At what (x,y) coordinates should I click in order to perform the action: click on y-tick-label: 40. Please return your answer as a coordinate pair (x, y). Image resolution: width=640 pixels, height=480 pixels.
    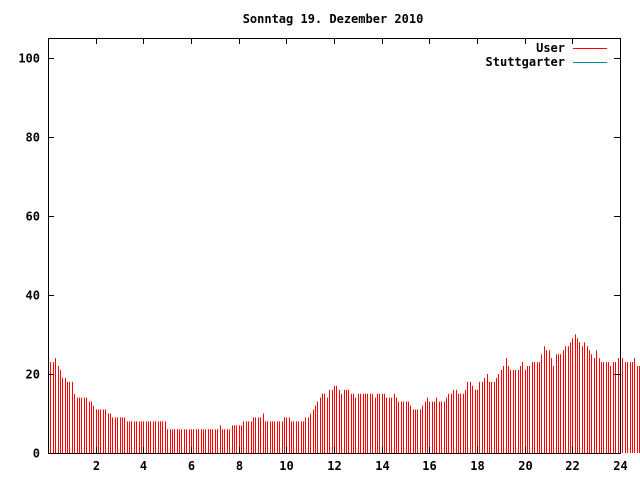
    Looking at the image, I should click on (33, 296).